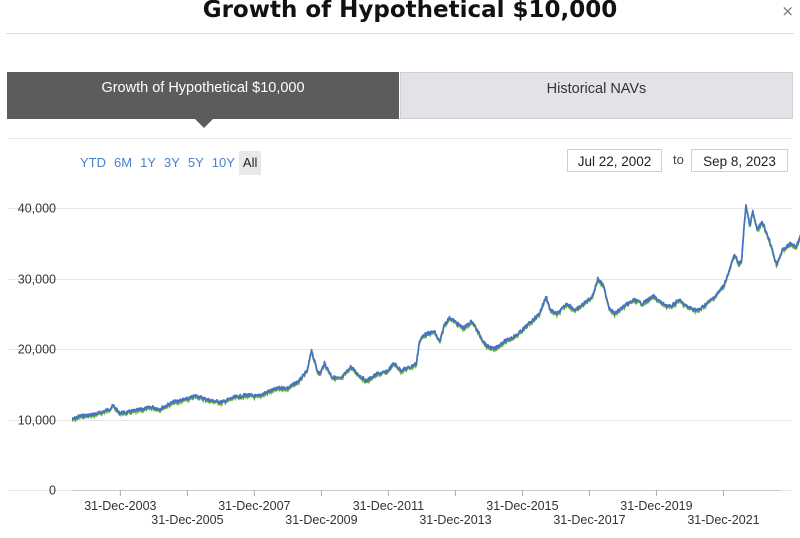  What do you see at coordinates (204, 123) in the screenshot?
I see `active-tab-pointer` at bounding box center [204, 123].